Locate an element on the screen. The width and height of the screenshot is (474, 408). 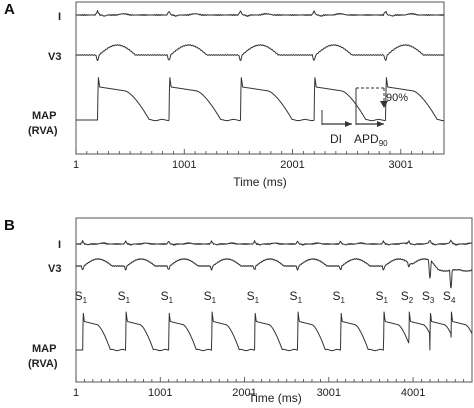
panel-b-lead-i-trace is located at coordinates (273, 242).